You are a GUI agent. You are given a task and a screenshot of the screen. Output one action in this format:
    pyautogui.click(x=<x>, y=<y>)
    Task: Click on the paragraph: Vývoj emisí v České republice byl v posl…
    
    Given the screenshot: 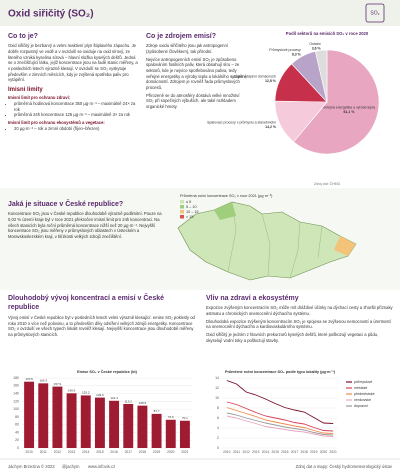 What is the action you would take?
    pyautogui.click(x=101, y=325)
    